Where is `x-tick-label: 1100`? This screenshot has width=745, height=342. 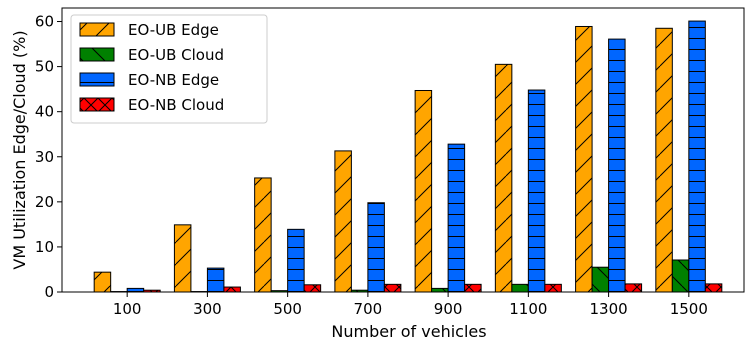
x-tick-label: 1100 is located at coordinates (528, 309).